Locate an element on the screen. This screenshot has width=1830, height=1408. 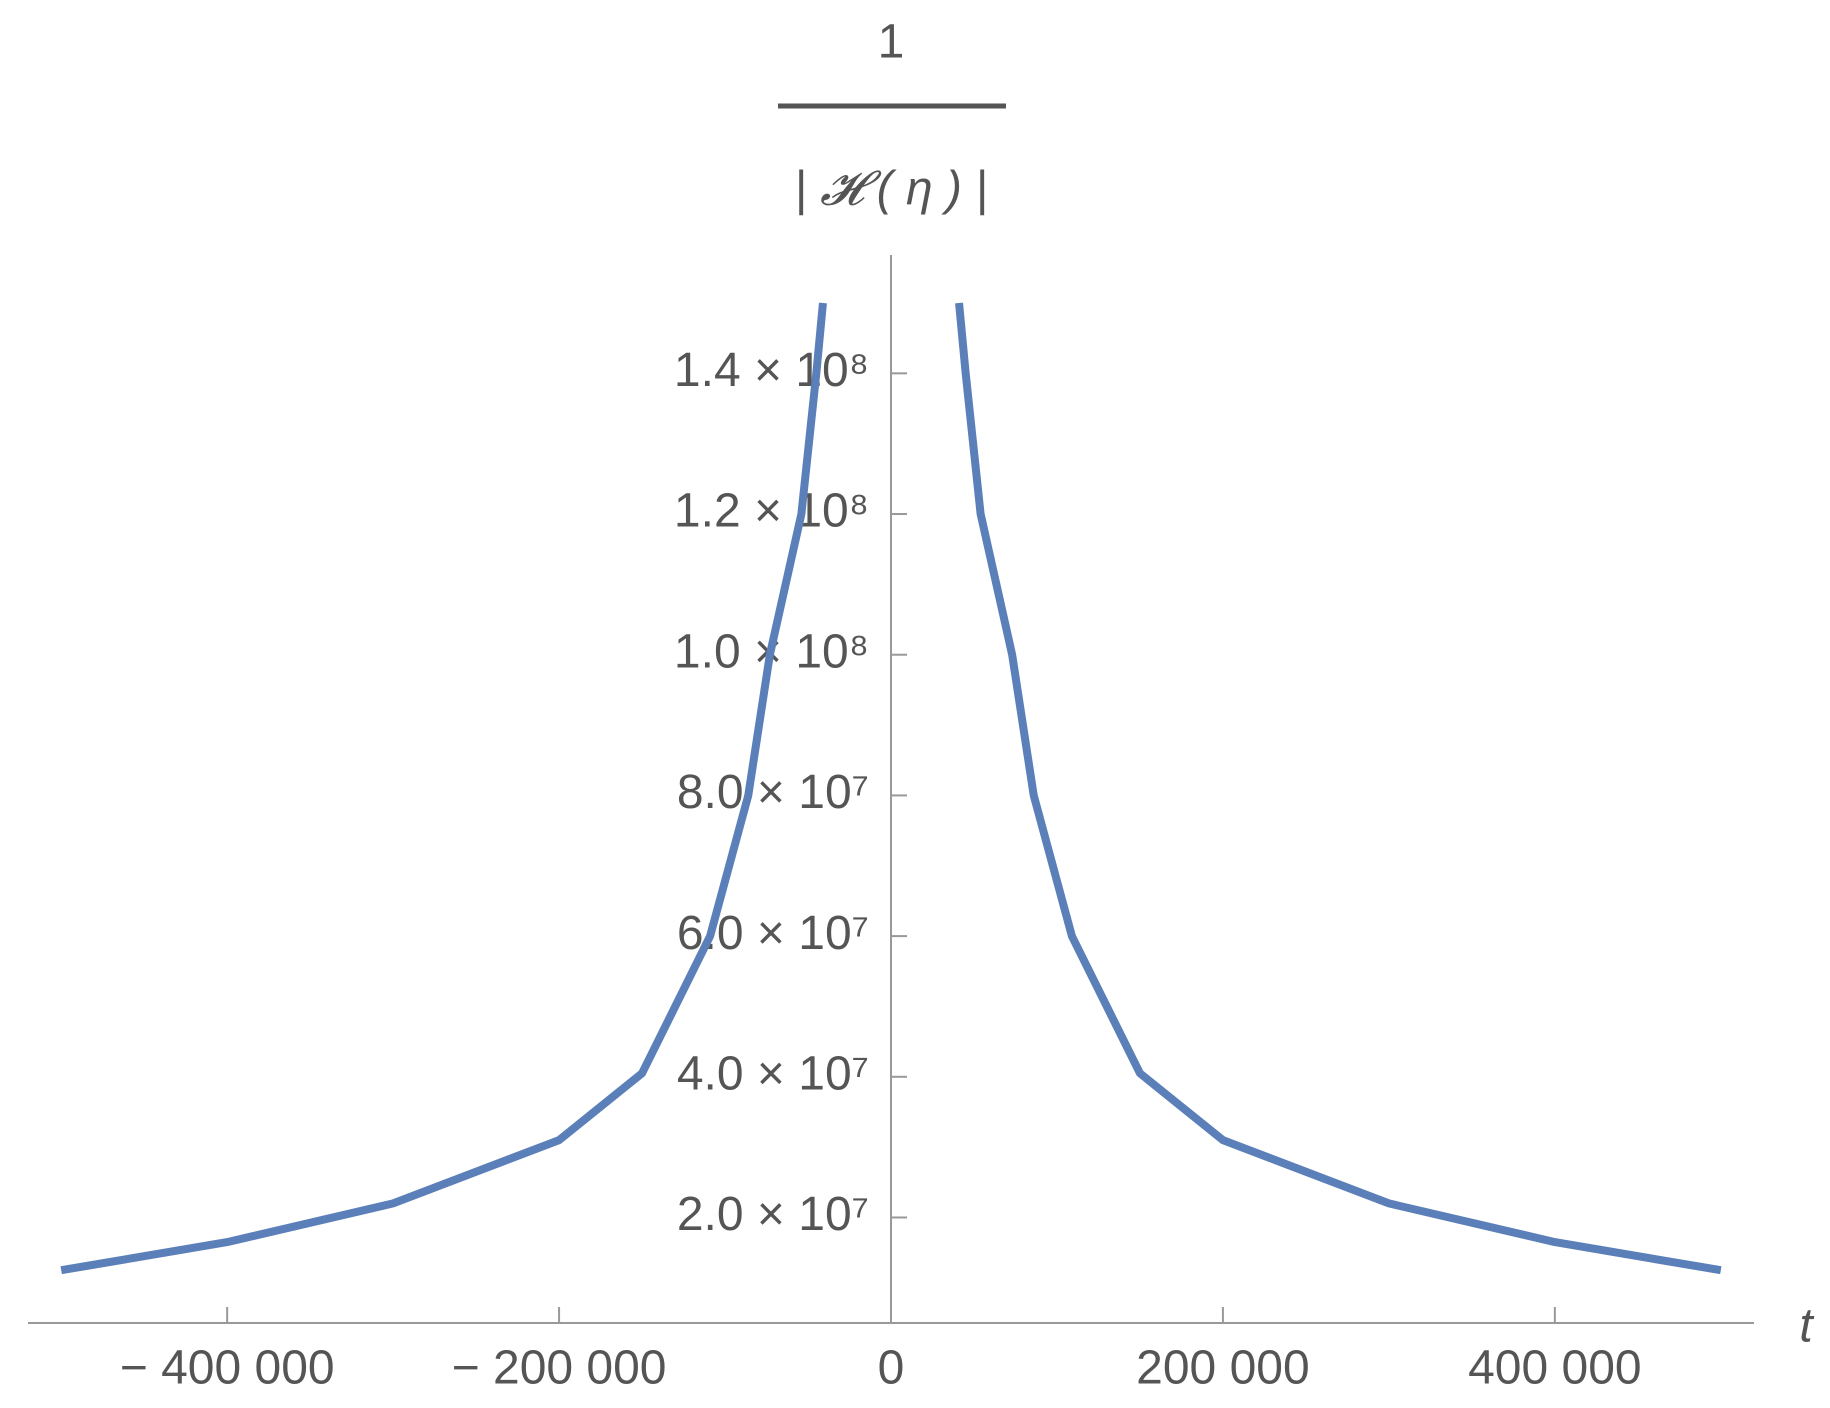
y-tick-label: 1.4 × 10⁸ is located at coordinates (771, 370).